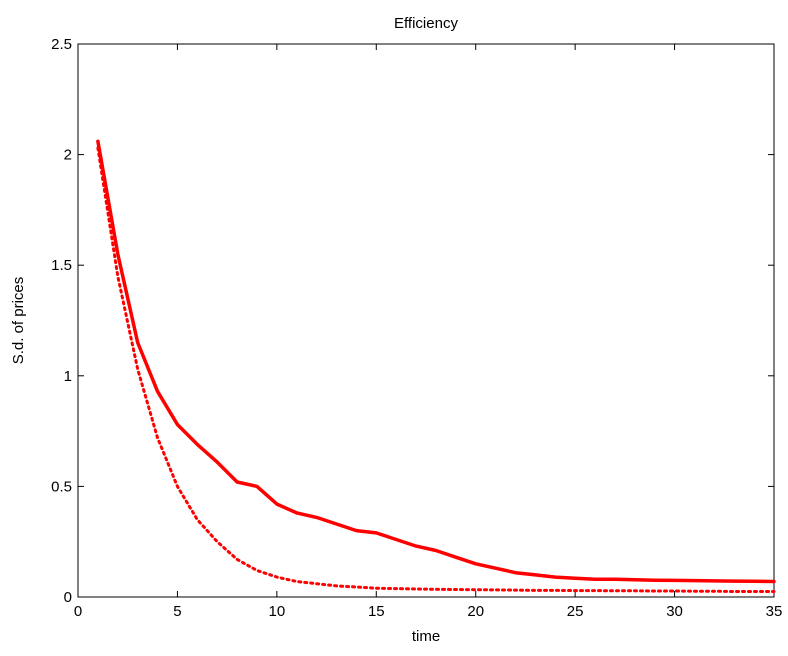 The height and width of the screenshot is (656, 788). Describe the element at coordinates (78, 611) in the screenshot. I see `x-tick-label: 0` at that location.